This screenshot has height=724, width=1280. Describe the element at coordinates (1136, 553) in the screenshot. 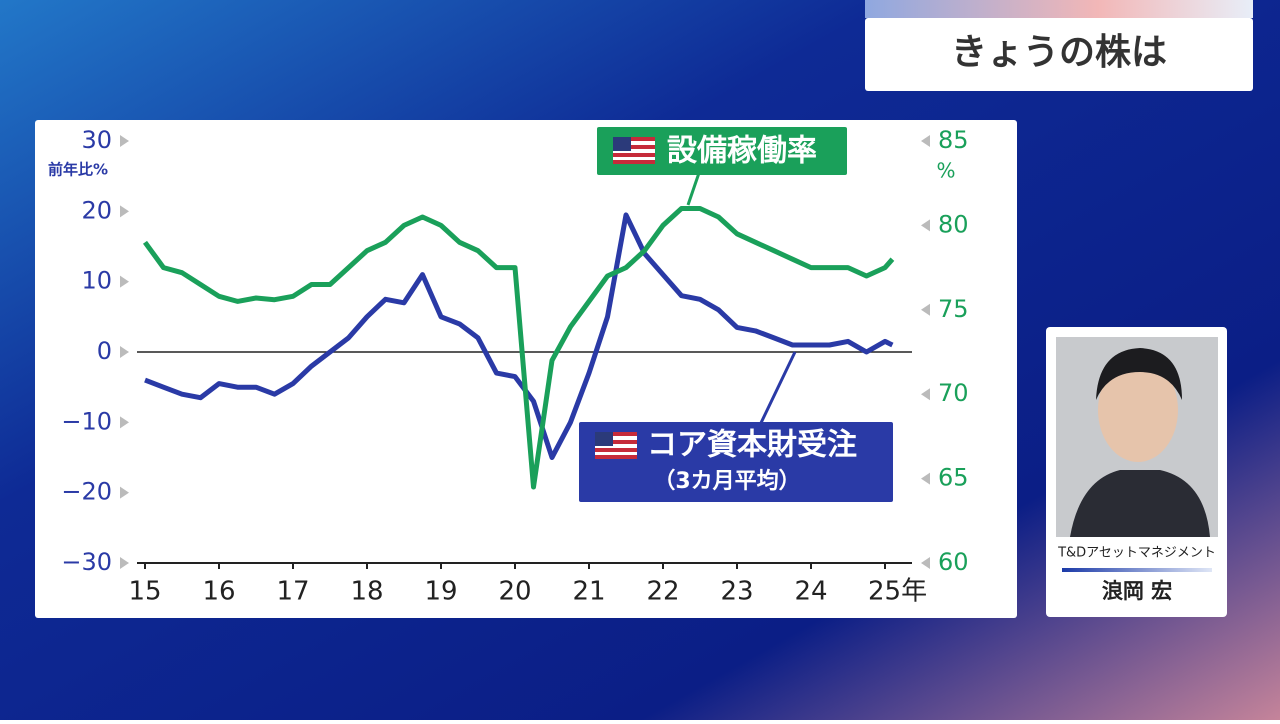

I see `guest-company: T&Dアセットマネジメント` at that location.